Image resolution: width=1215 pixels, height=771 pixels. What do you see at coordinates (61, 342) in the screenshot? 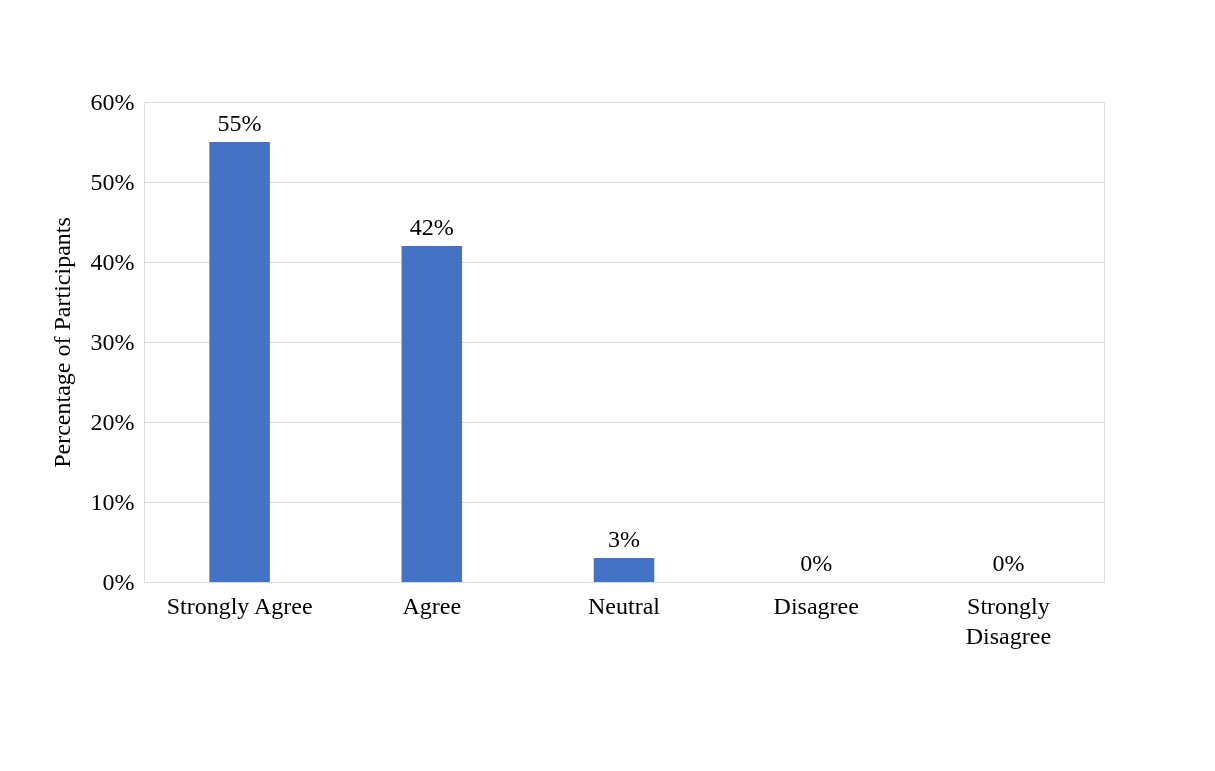
I see `y-axis-title: Percentage of Participants` at bounding box center [61, 342].